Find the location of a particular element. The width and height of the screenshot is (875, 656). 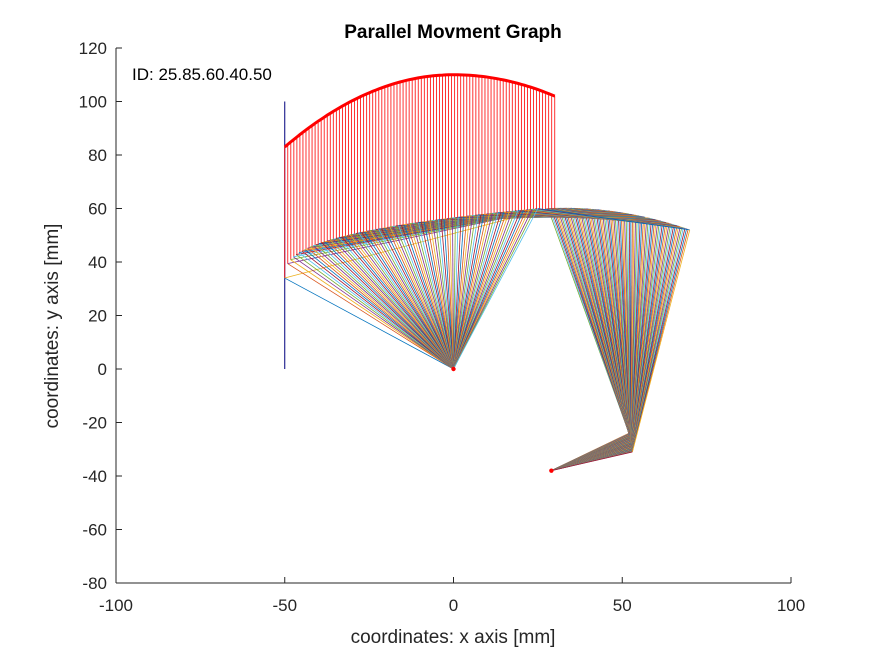

y-tick-label: -80 is located at coordinates (94, 583).